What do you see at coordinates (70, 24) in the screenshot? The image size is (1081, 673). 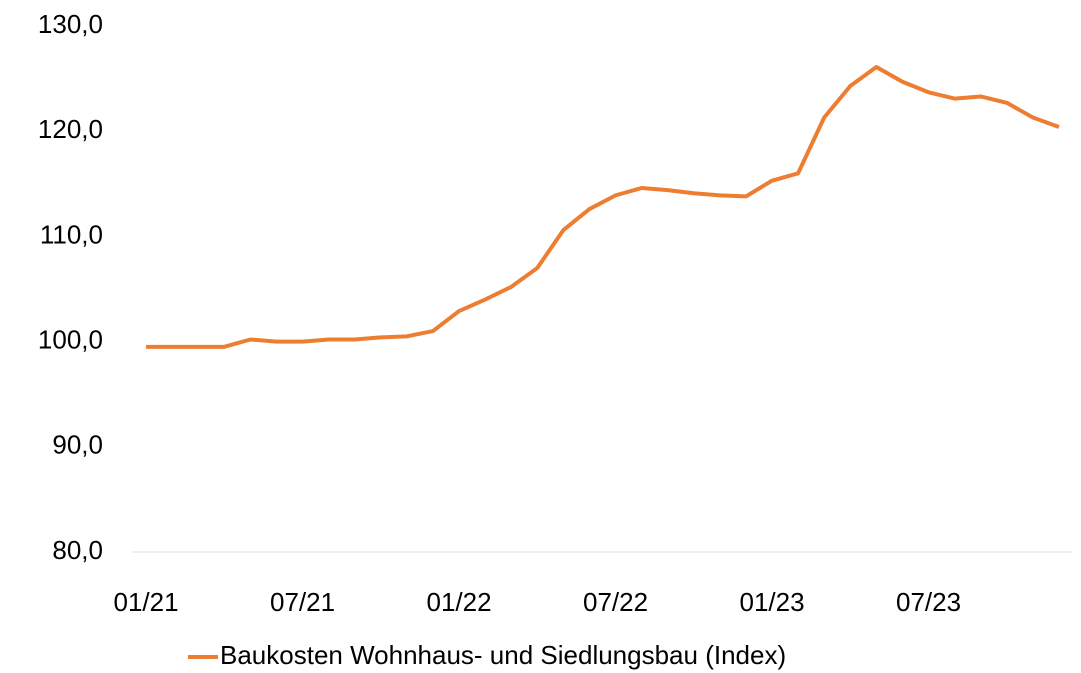 I see `y-tick-label: 130,0` at bounding box center [70, 24].